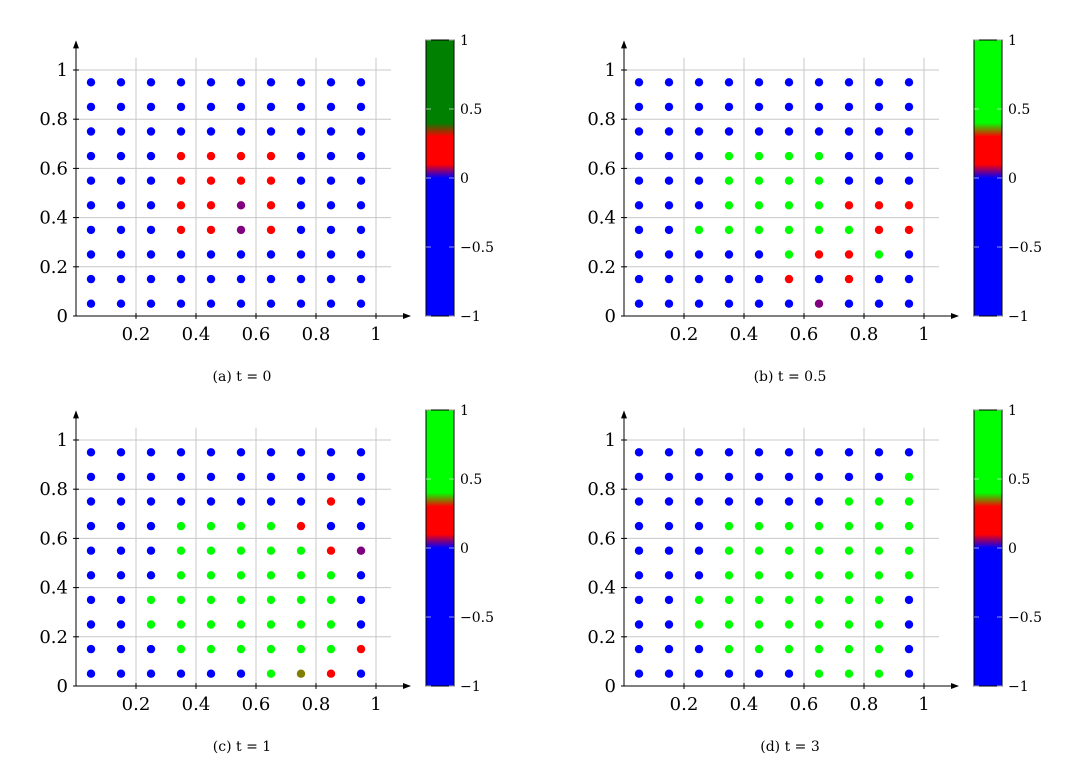 The width and height of the screenshot is (1074, 778). Describe the element at coordinates (53, 168) in the screenshot. I see `y-tick-label: 0.6` at that location.